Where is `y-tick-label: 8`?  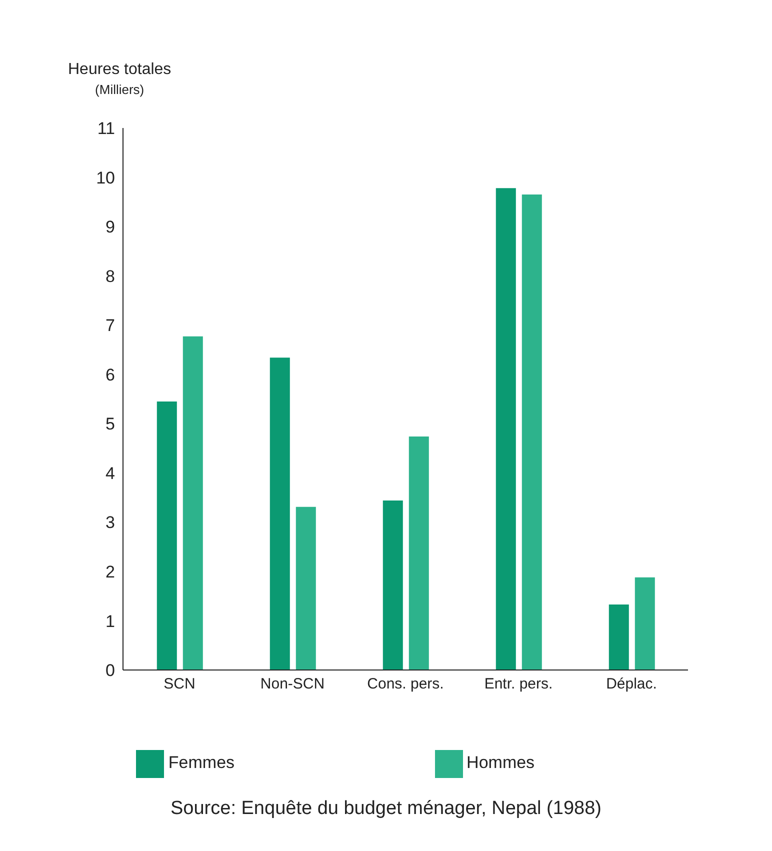
y-tick-label: 8 is located at coordinates (110, 276).